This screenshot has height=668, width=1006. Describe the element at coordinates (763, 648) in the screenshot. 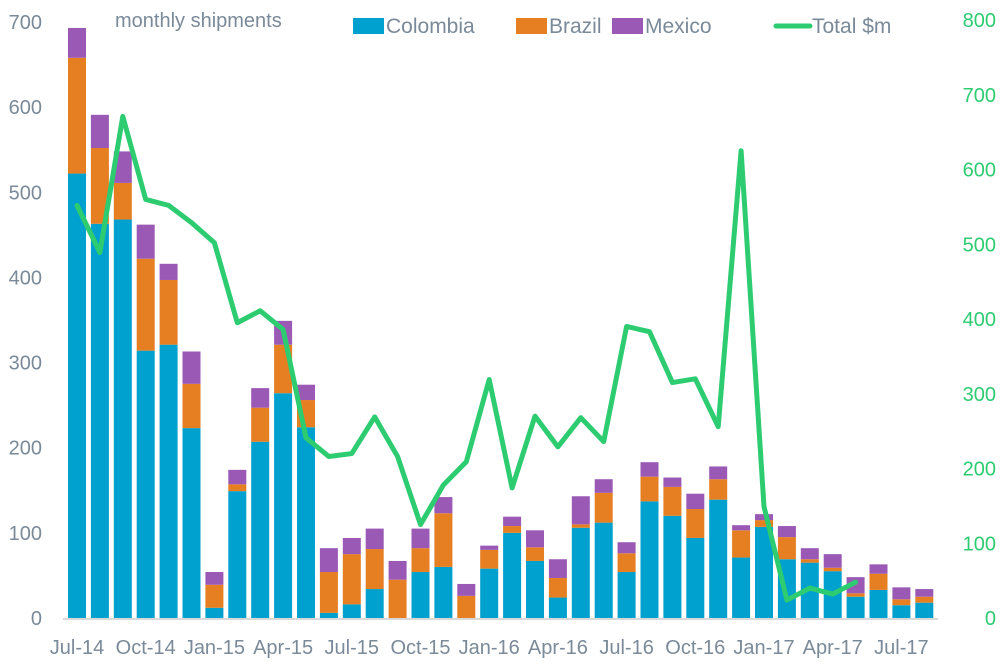

I see `x-tick-label: Jan-17` at that location.